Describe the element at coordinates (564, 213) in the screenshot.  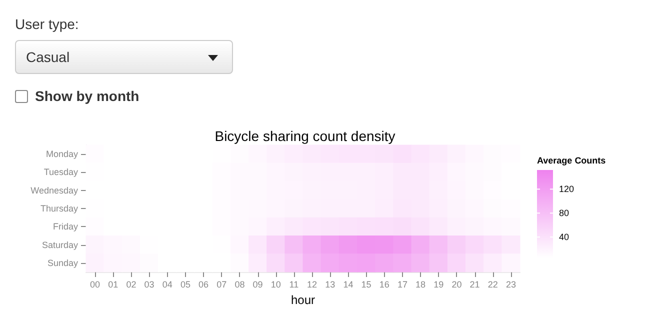
I see `color-bar-label: 80` at that location.